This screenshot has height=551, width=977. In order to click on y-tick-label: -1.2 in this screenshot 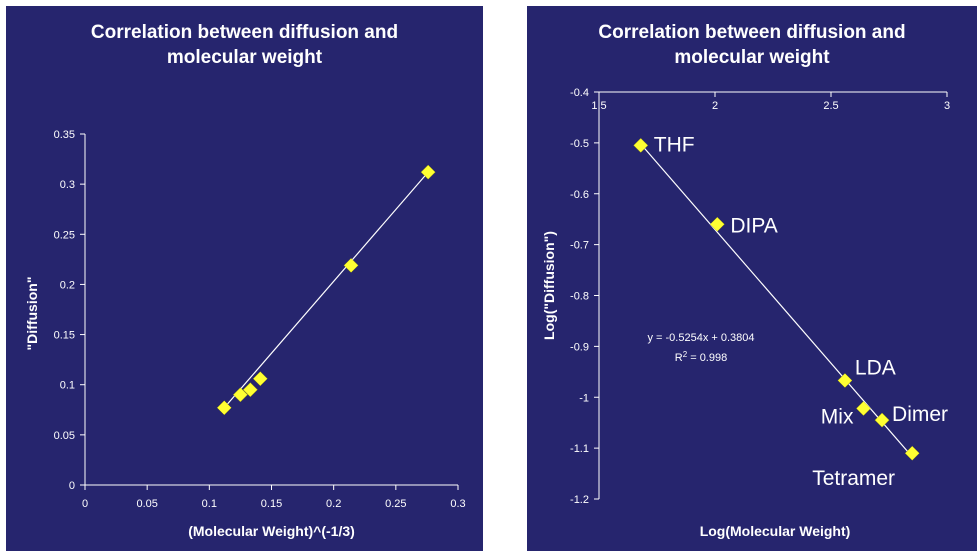, I will do `click(579, 500)`.